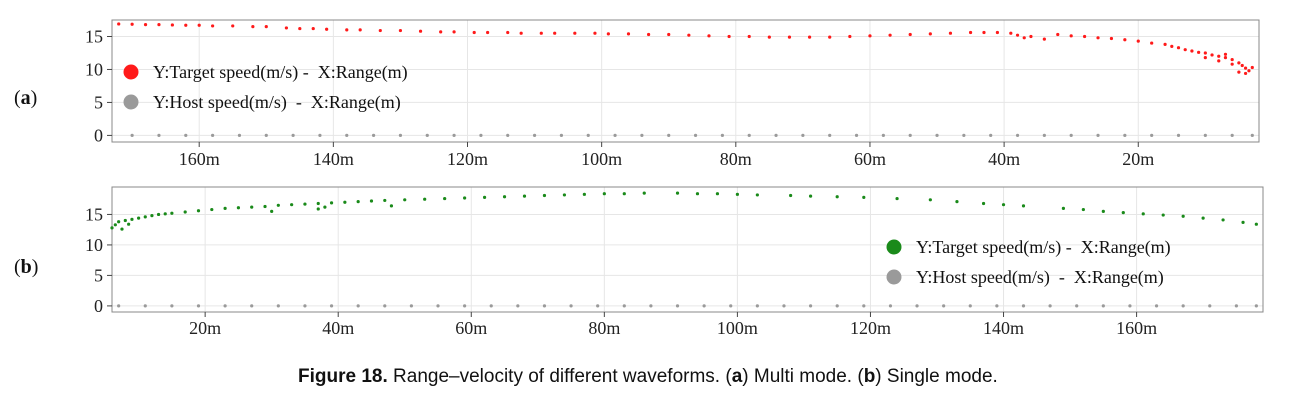  What do you see at coordinates (803, 376) in the screenshot?
I see `caption-part-a-text: Multi mode.` at bounding box center [803, 376].